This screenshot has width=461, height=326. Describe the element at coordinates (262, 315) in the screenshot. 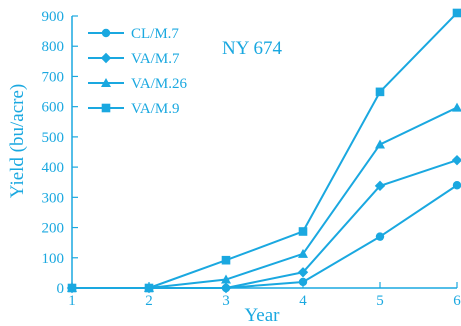

I see `x-axis-label: Year` at that location.